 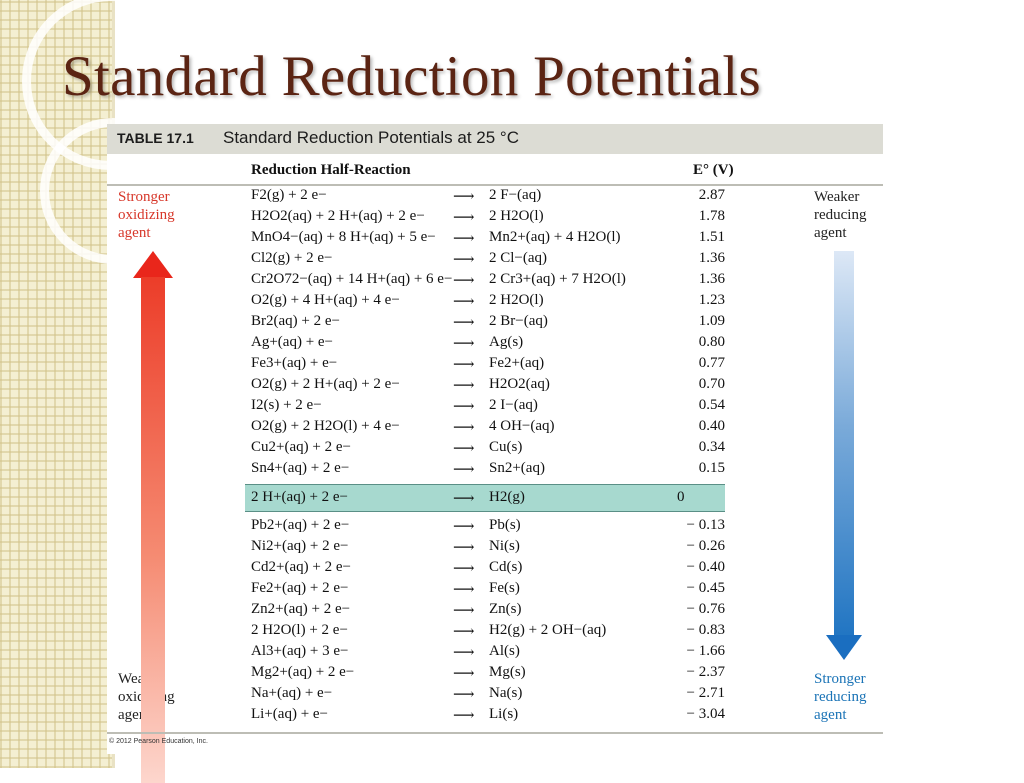 I want to click on label-stronger-oxidizing: Stronger oxidizing agent, so click(x=146, y=215).